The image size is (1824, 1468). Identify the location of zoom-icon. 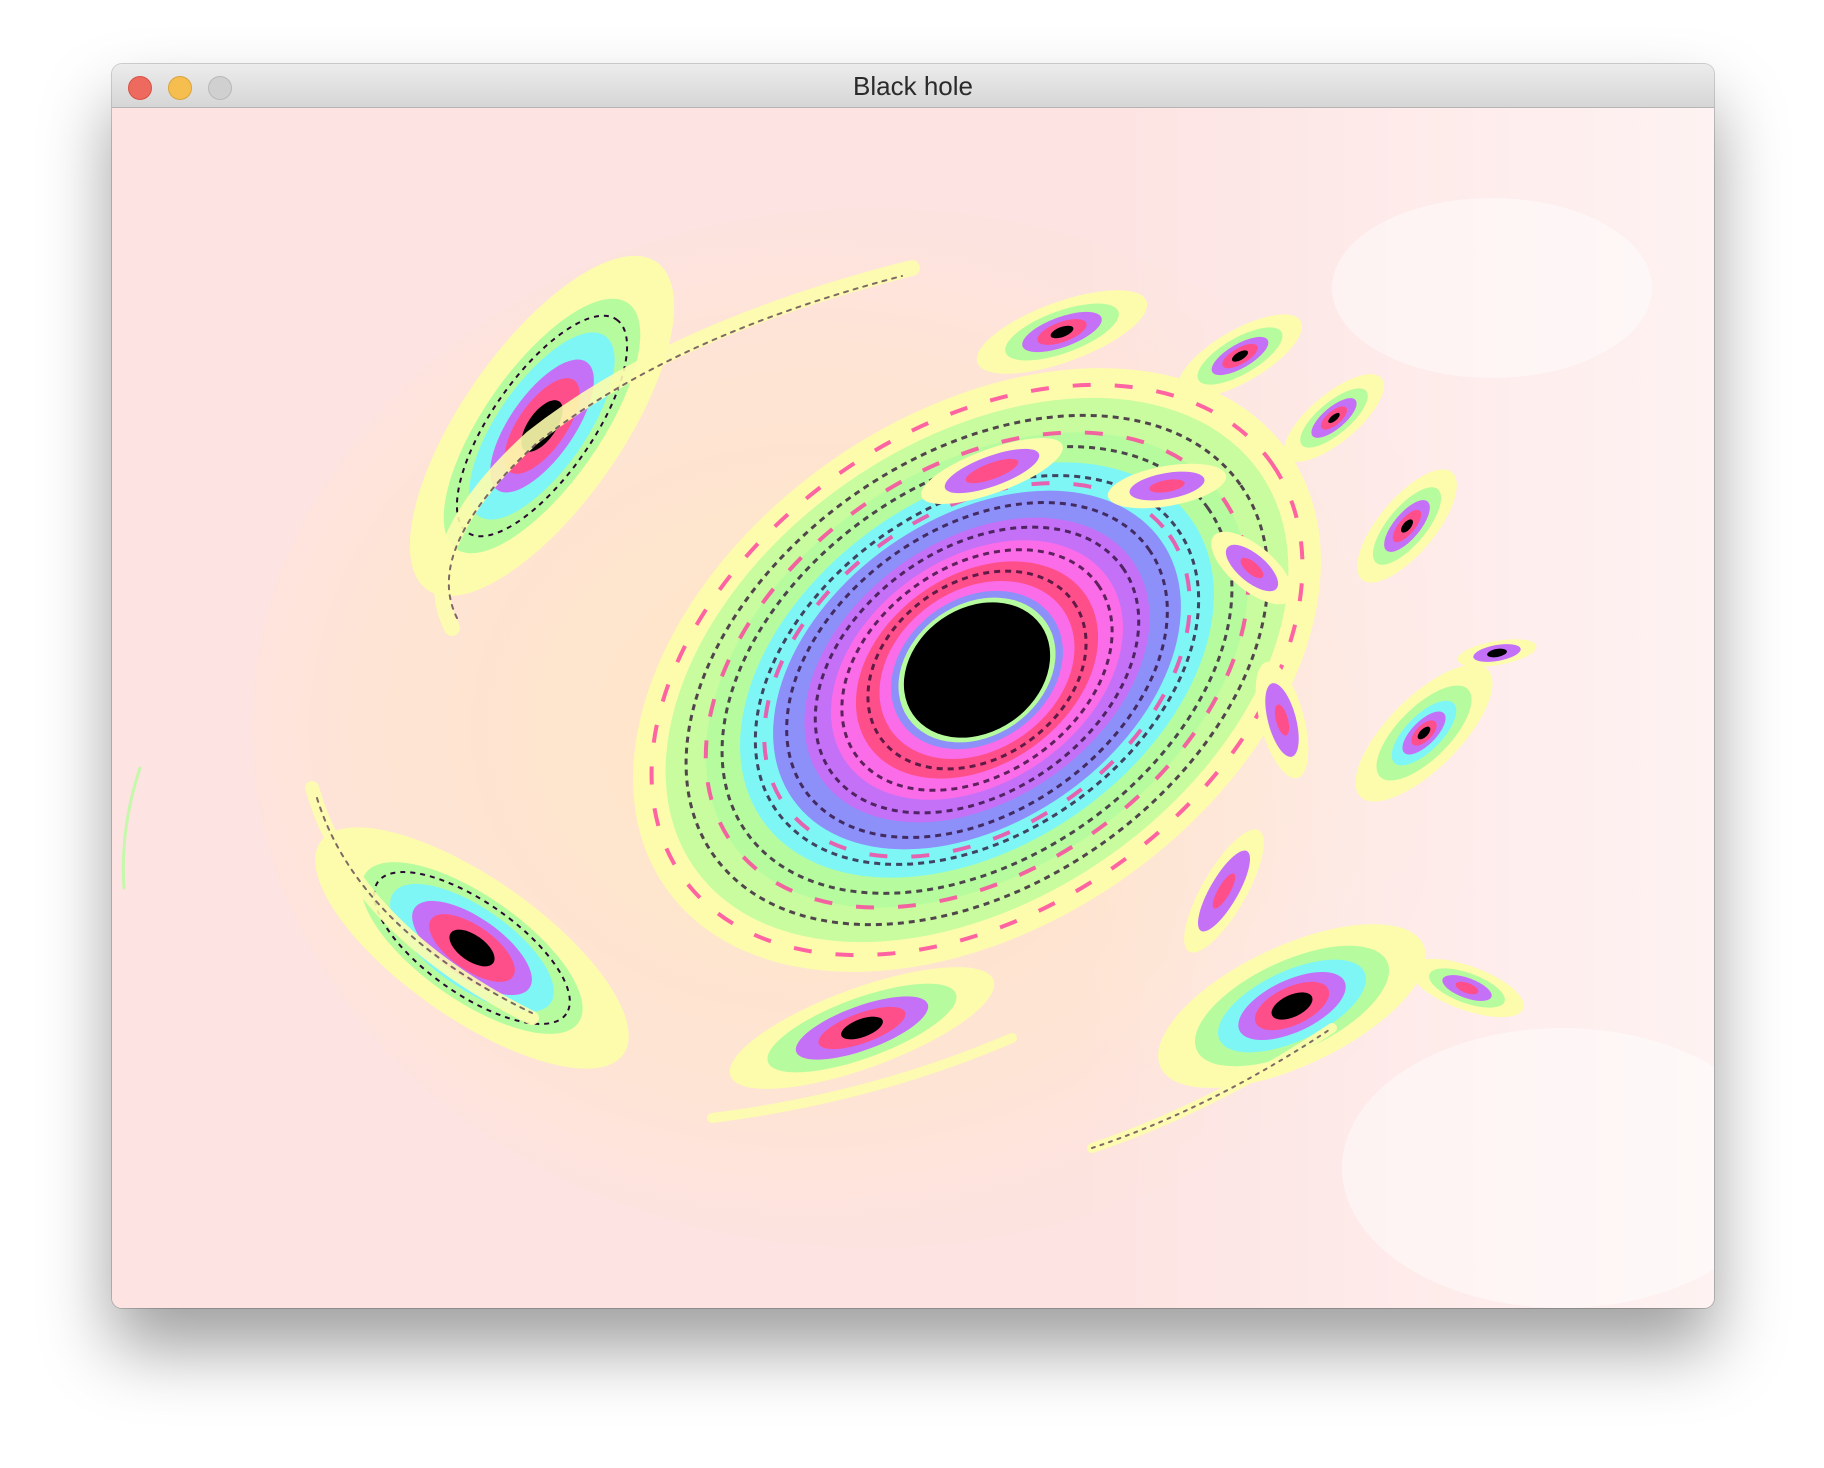
(220, 88).